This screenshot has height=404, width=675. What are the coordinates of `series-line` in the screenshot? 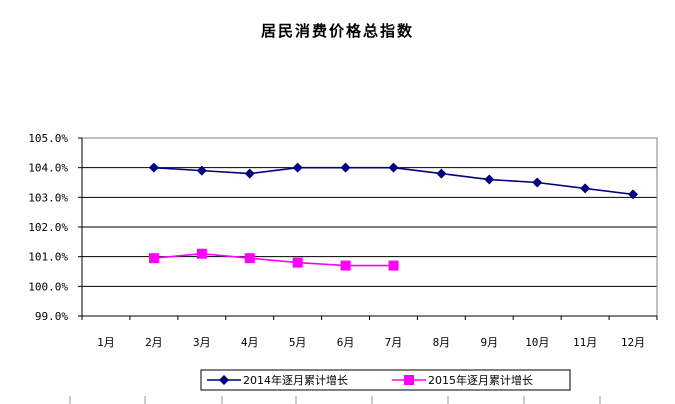 It's located at (273, 259).